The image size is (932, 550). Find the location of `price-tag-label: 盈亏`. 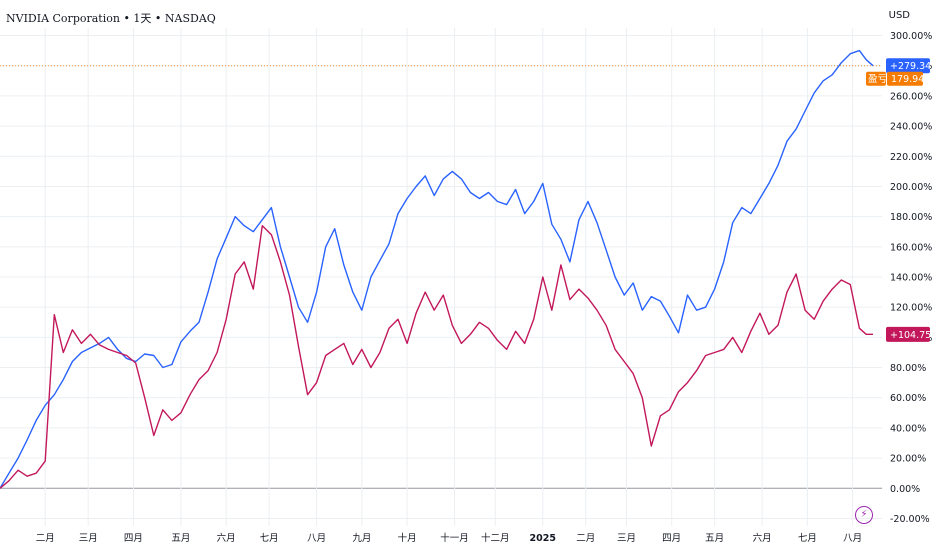

price-tag-label: 盈亏 is located at coordinates (877, 79).